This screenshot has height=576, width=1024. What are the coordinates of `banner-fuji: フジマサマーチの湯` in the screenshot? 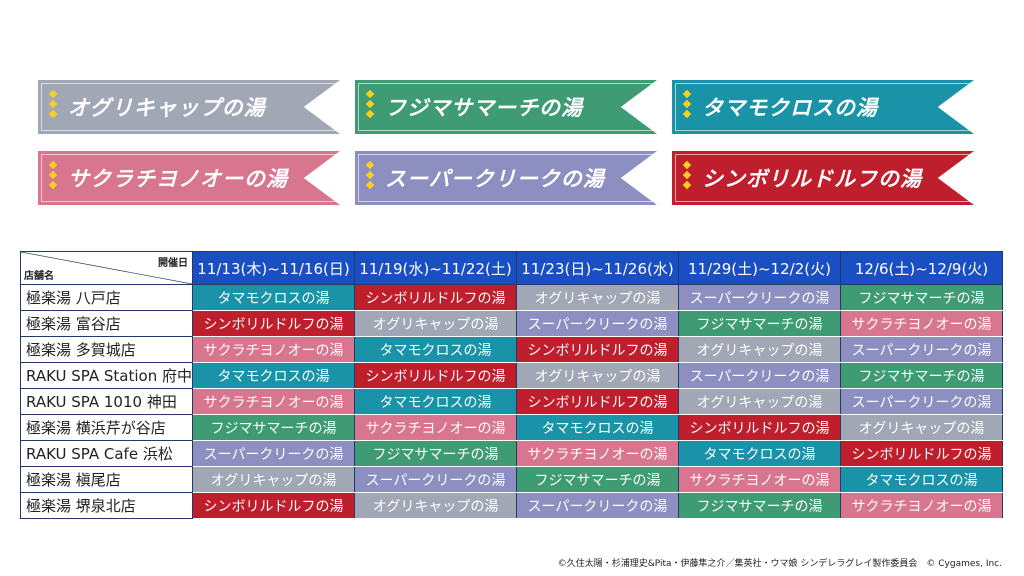 It's located at (506, 107).